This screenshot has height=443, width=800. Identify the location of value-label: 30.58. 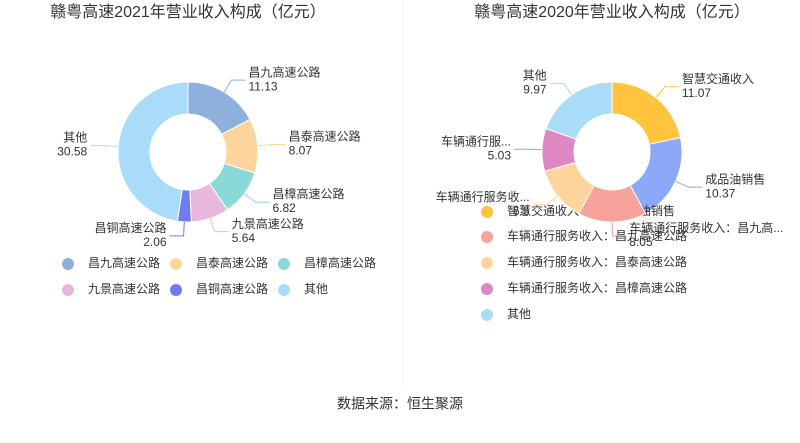
(72, 152).